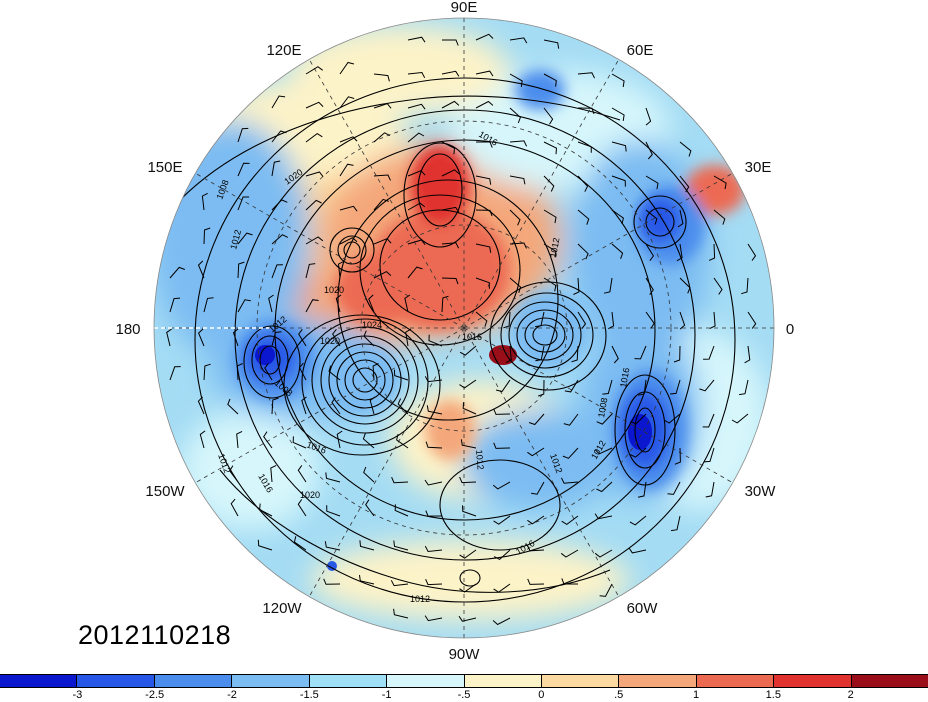 Image resolution: width=928 pixels, height=702 pixels. What do you see at coordinates (77, 695) in the screenshot?
I see `colorbar-tick-label: -3` at bounding box center [77, 695].